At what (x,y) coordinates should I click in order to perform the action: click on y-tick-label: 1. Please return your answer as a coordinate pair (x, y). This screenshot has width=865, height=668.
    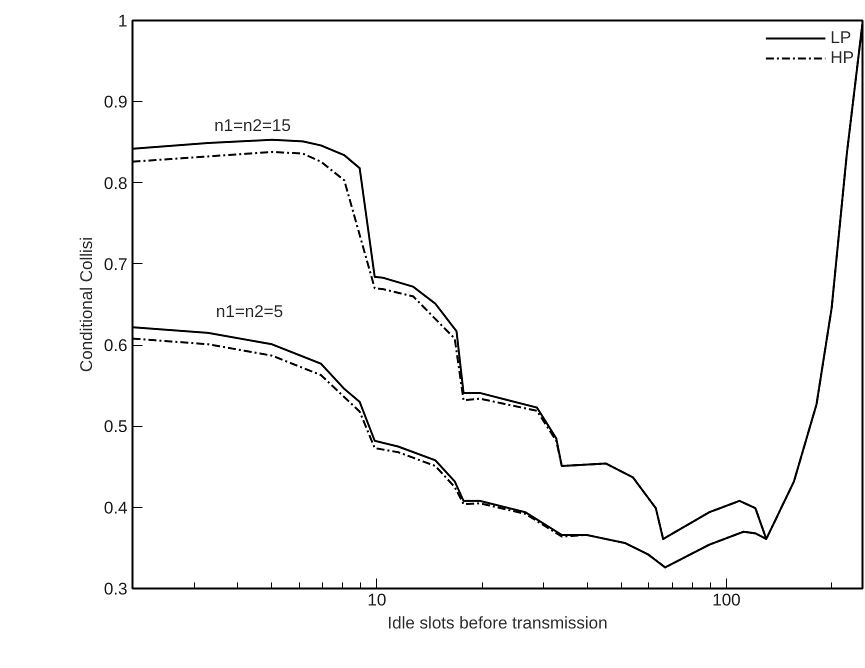
    Looking at the image, I should click on (123, 21).